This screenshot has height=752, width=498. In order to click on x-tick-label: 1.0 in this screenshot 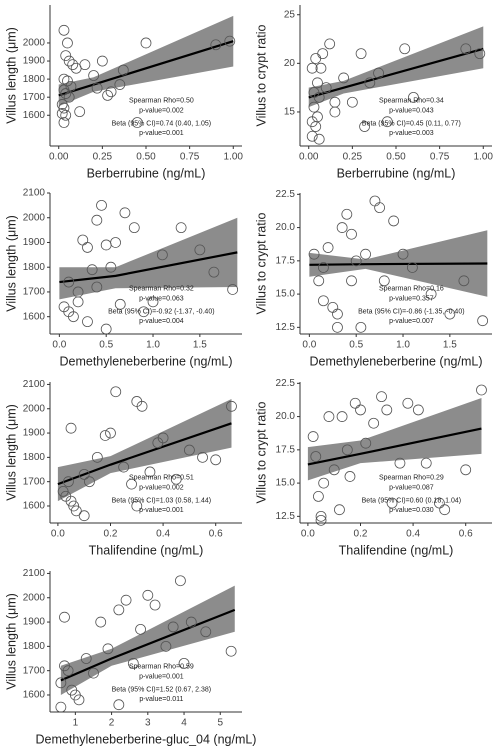, I will do `click(153, 345)`.